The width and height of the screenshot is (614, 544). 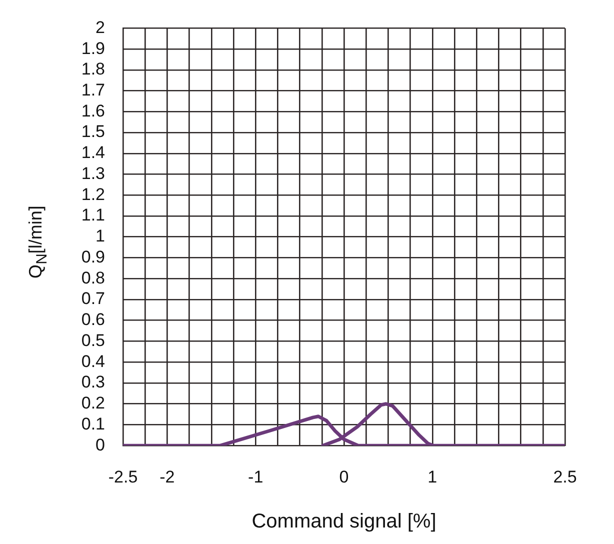 I want to click on y-tick-label: 2, so click(x=100, y=27).